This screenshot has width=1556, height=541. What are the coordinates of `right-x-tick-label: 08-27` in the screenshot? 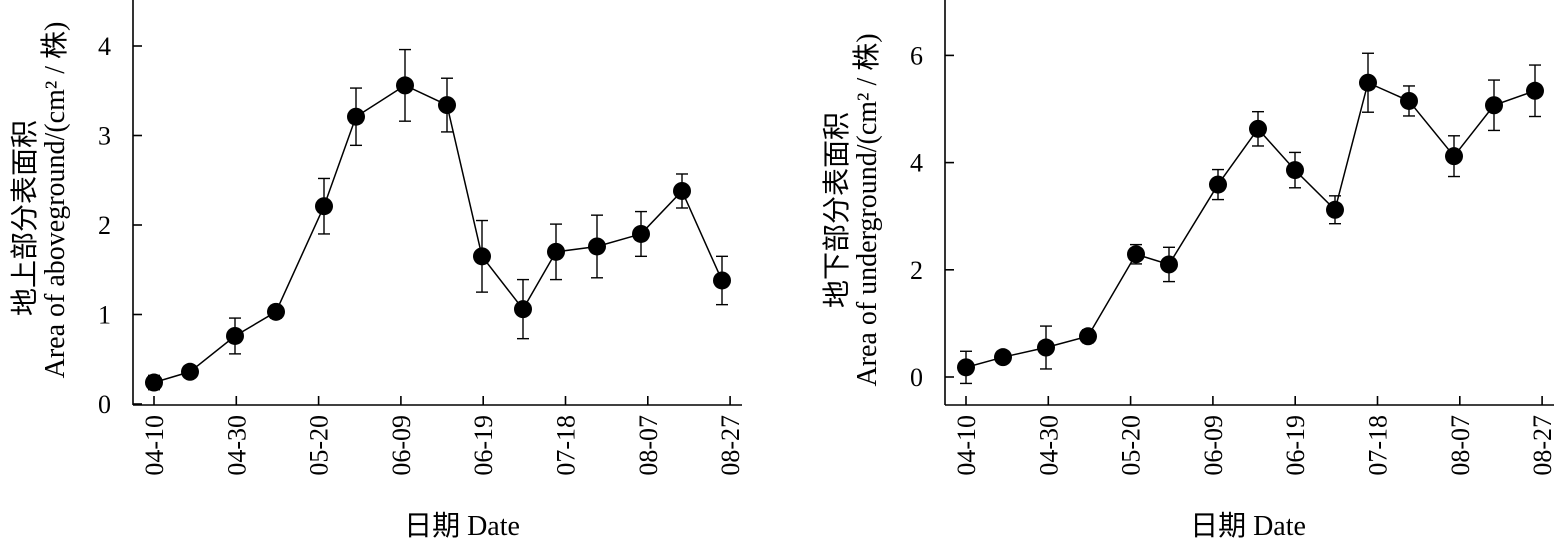 It's located at (1542, 445).